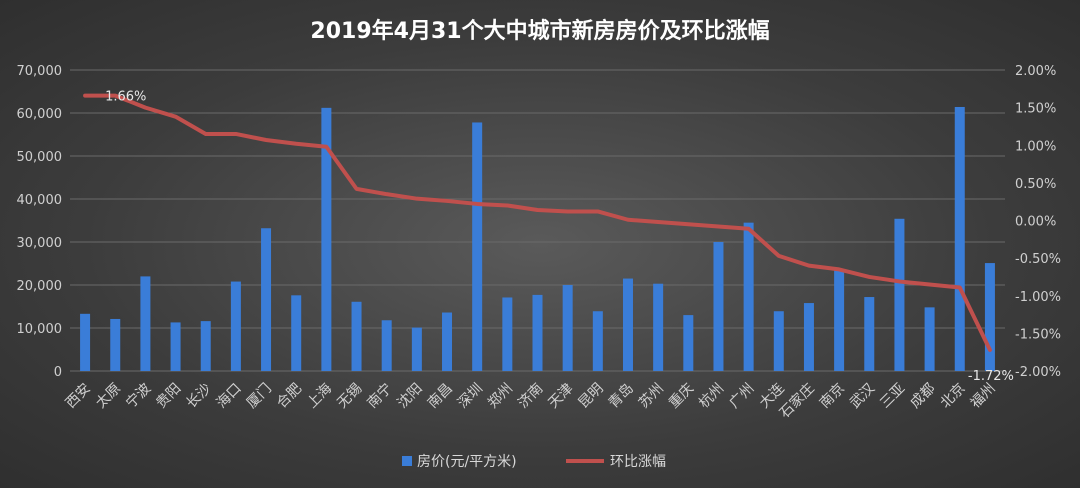  What do you see at coordinates (40, 114) in the screenshot?
I see `y-left-tick-label: 60,000` at bounding box center [40, 114].